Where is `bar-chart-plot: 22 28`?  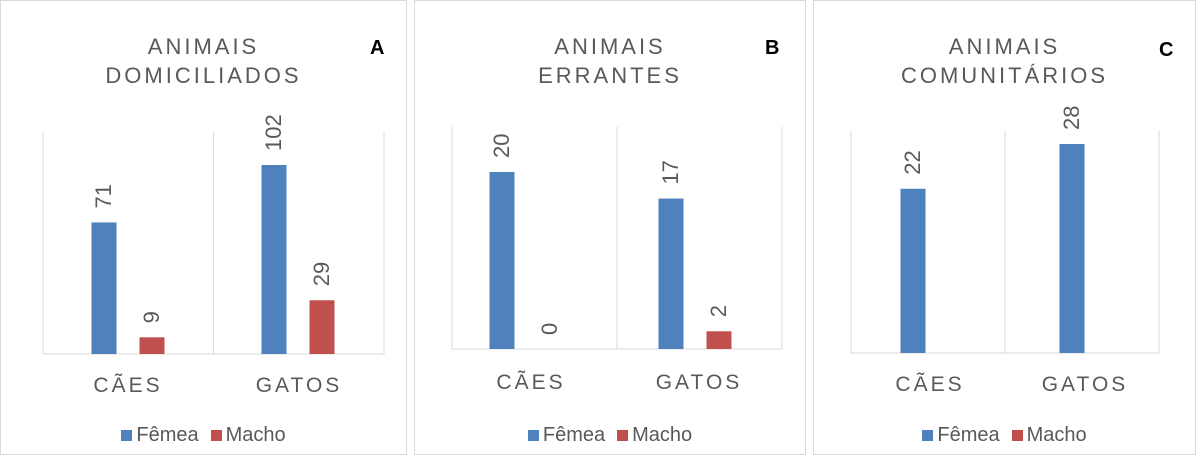
bar-chart-plot: 22 28 is located at coordinates (1005, 230).